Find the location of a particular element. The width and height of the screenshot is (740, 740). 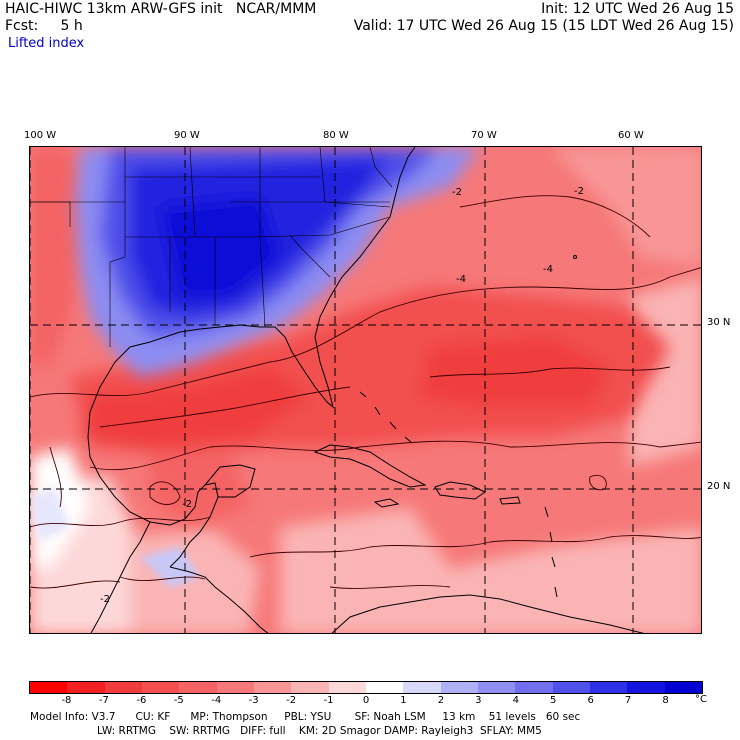

colorbar-tick-label: -7 is located at coordinates (103, 700).